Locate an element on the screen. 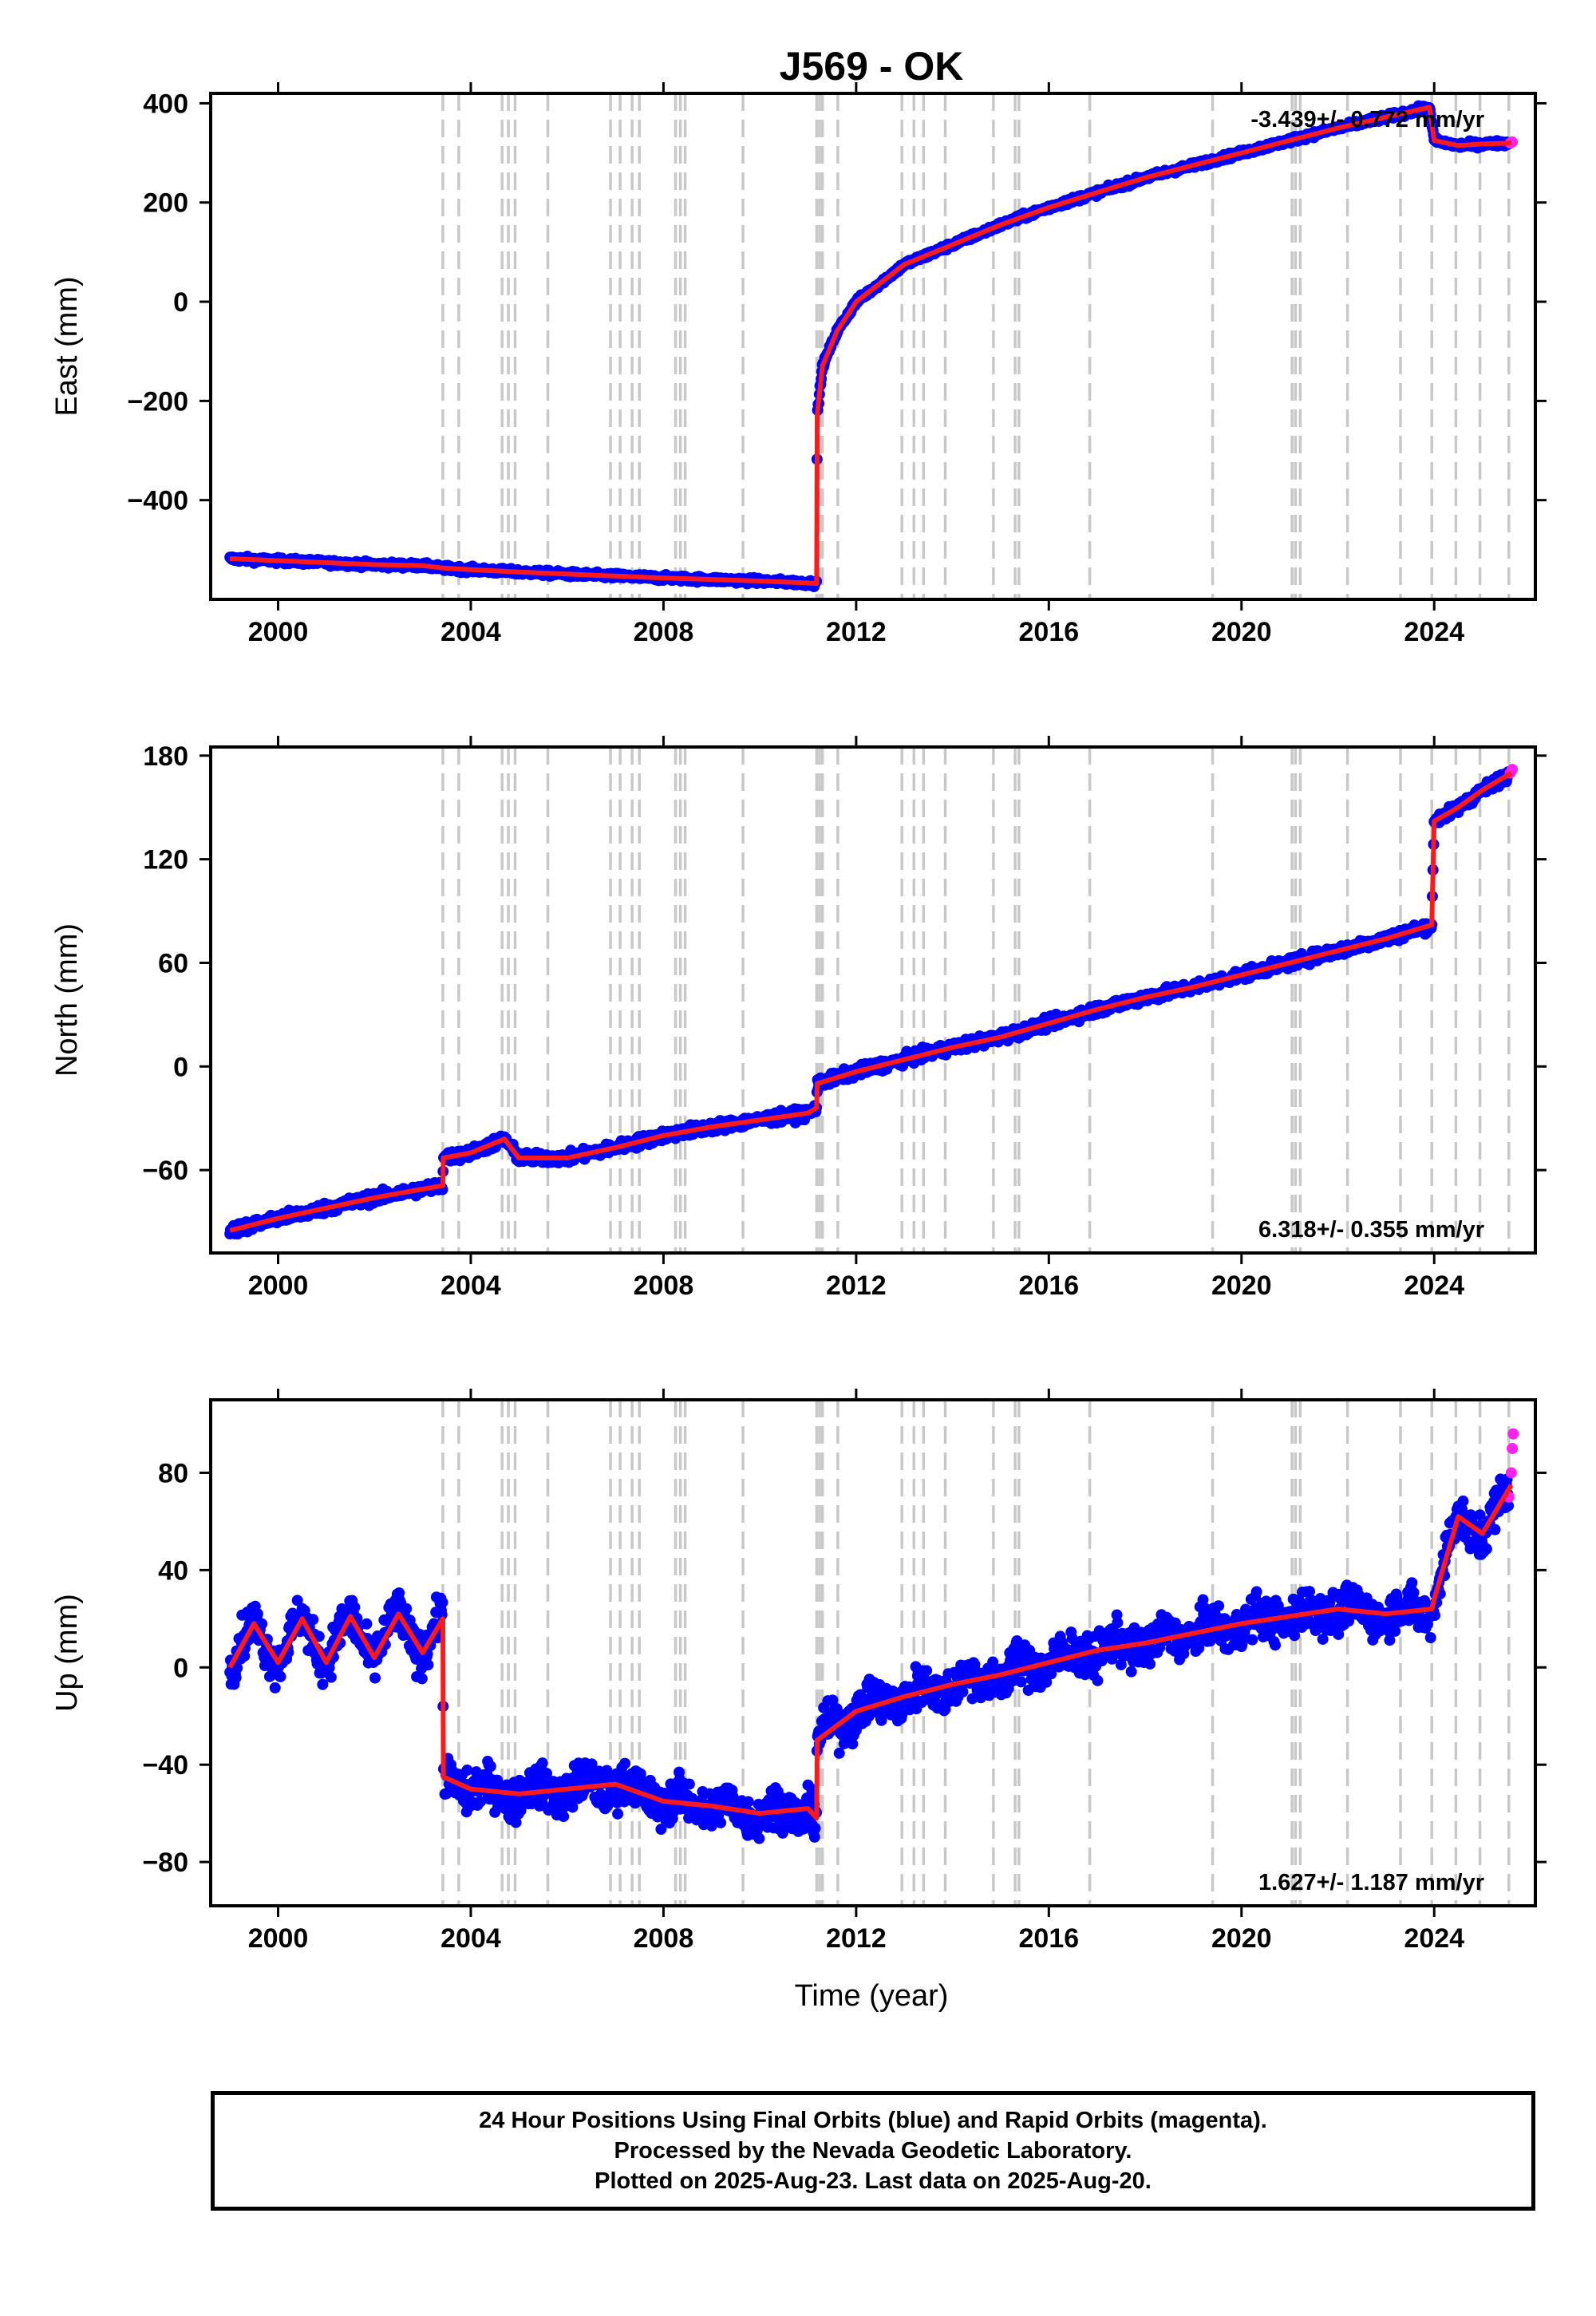  chart-title: J569 - OK is located at coordinates (872, 66).